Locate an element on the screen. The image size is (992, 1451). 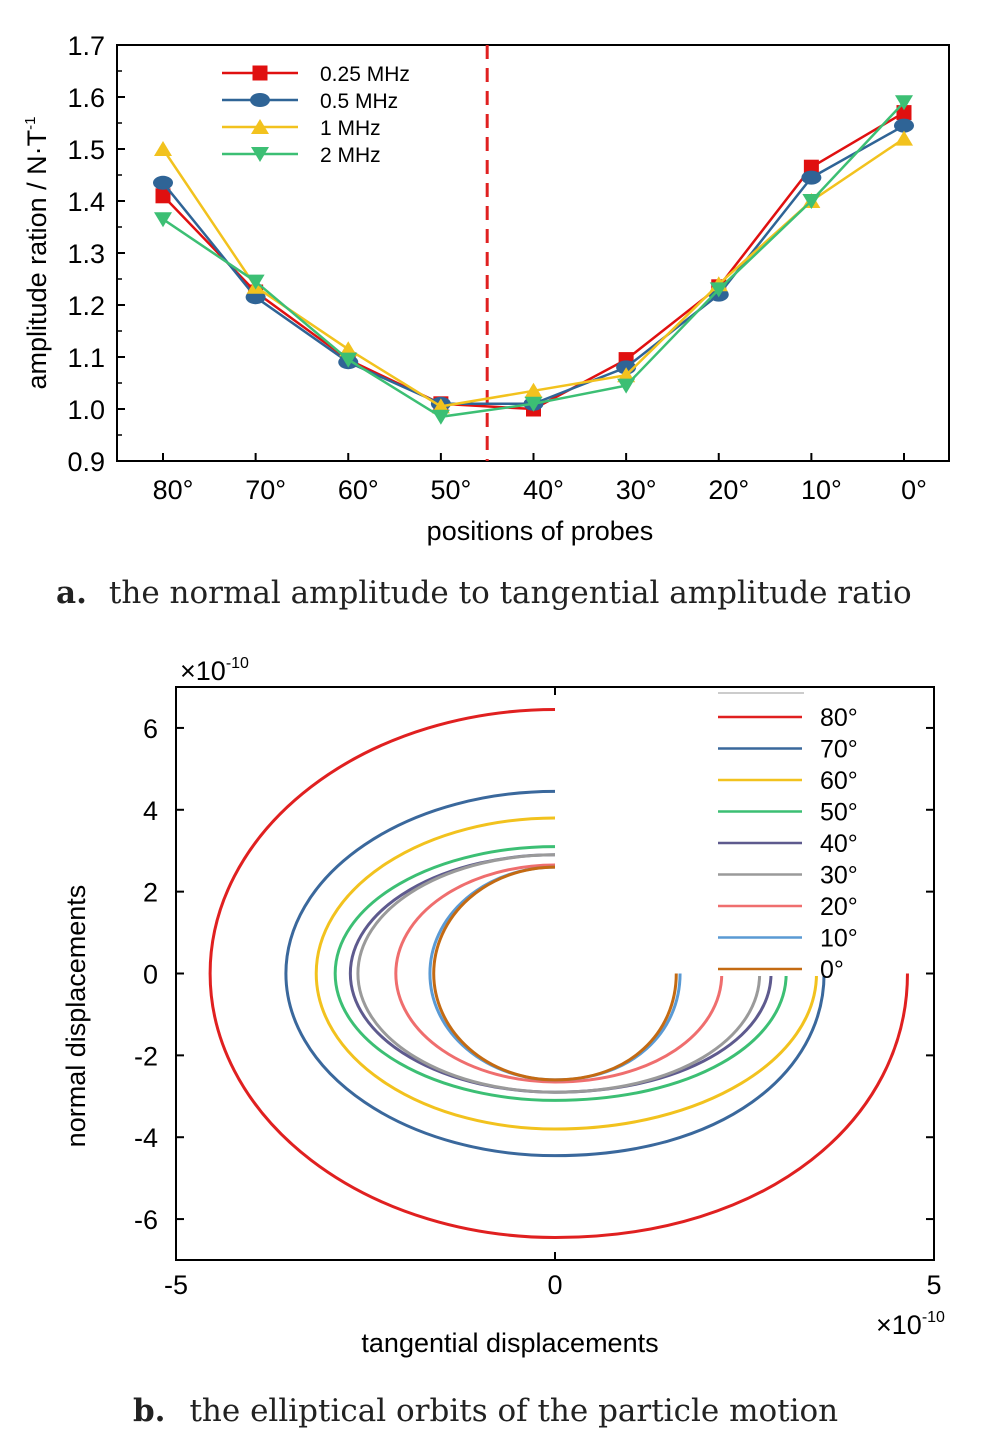
panel-a-x-tick-label: 70° is located at coordinates (265, 490).